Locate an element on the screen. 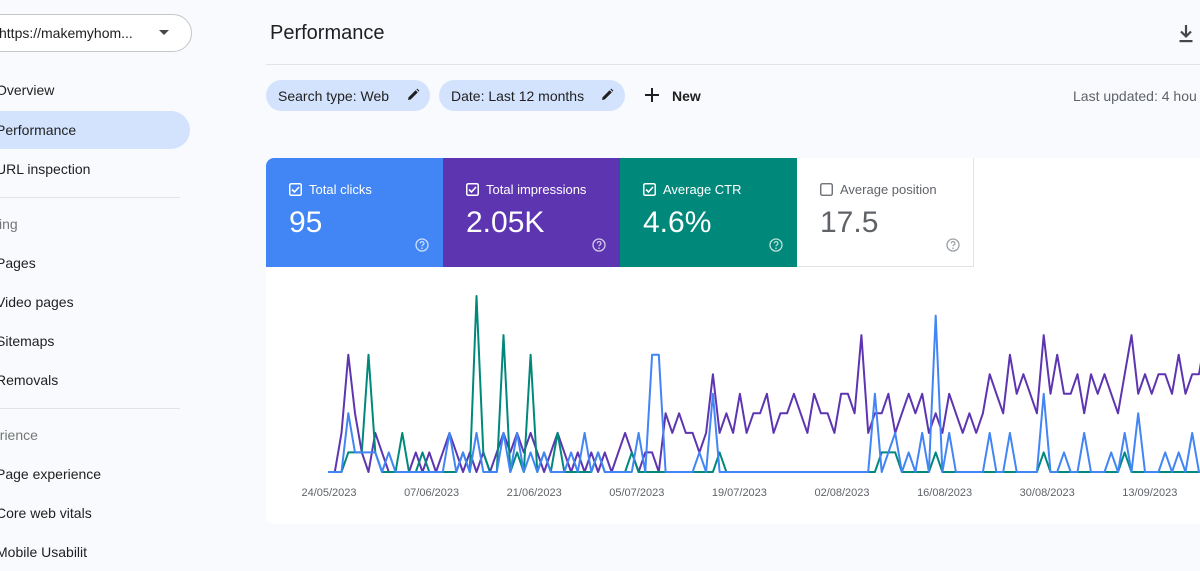  sidebar-section-experience: erience is located at coordinates (19, 435).